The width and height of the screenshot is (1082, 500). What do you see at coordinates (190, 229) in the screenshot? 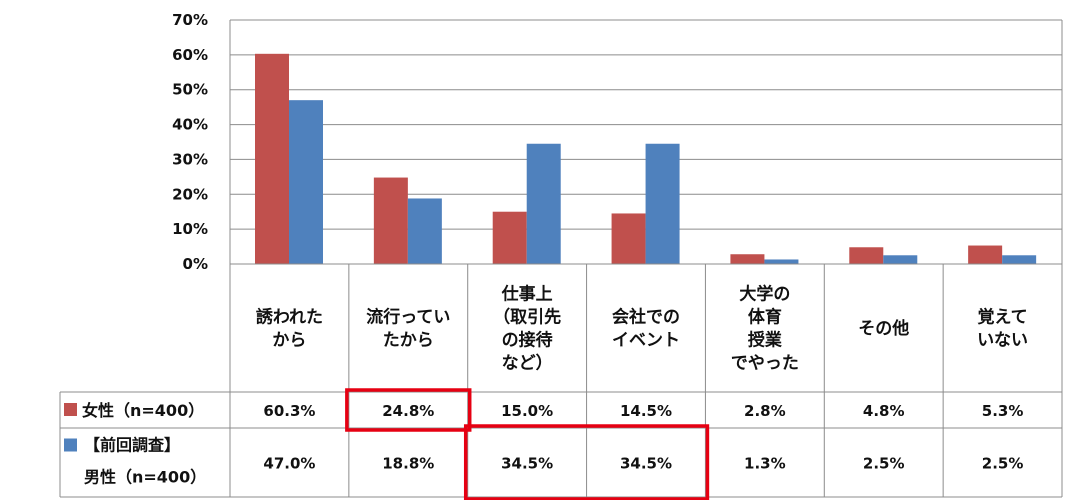
I see `y-tick-label: 10%` at bounding box center [190, 229].